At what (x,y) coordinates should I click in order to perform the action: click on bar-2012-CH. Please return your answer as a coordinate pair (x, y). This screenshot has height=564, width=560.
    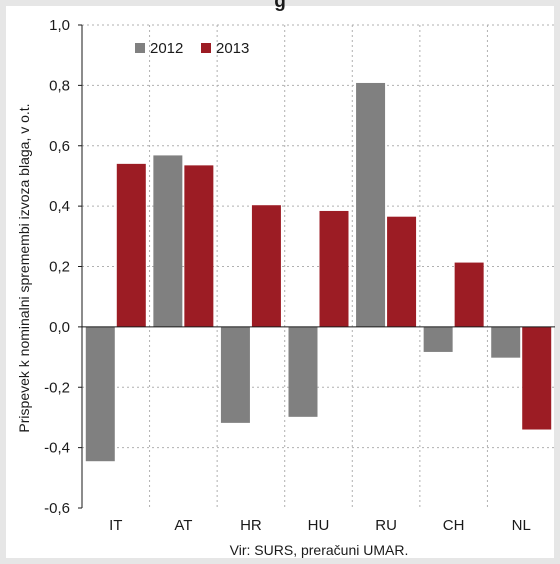
    Looking at the image, I should click on (438, 339).